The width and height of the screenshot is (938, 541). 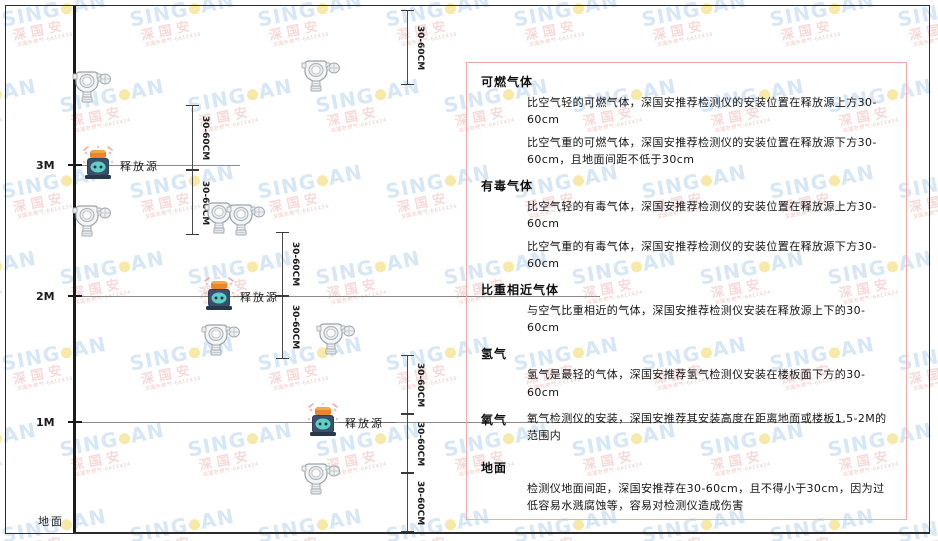 I want to click on panel-section-heading: 有毒气体, so click(x=507, y=186).